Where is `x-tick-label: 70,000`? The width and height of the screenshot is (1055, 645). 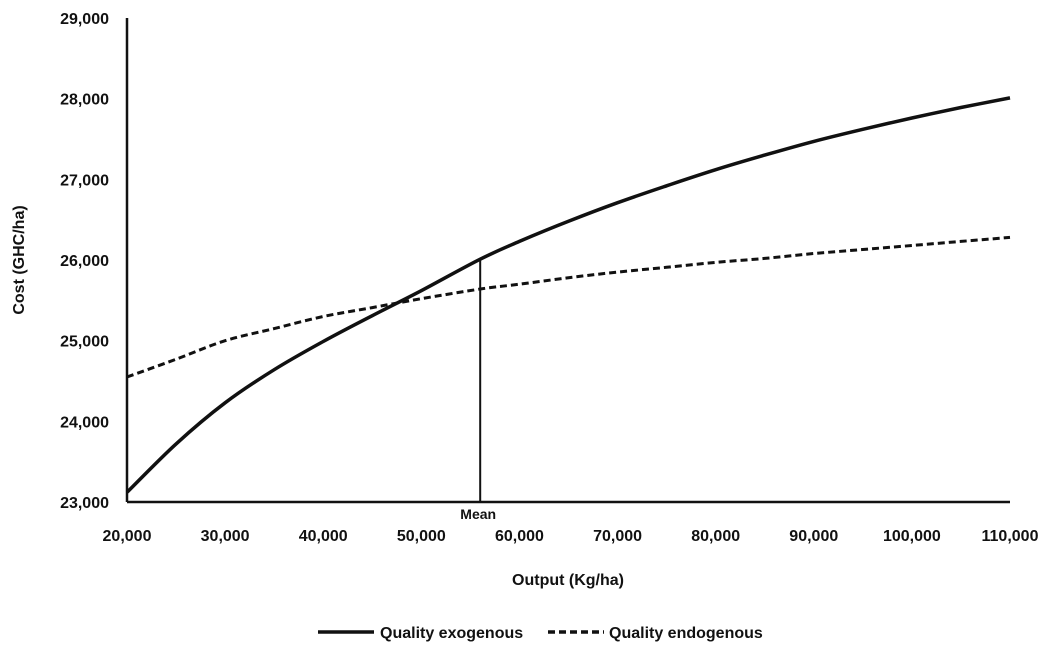
x-tick-label: 70,000 is located at coordinates (617, 536).